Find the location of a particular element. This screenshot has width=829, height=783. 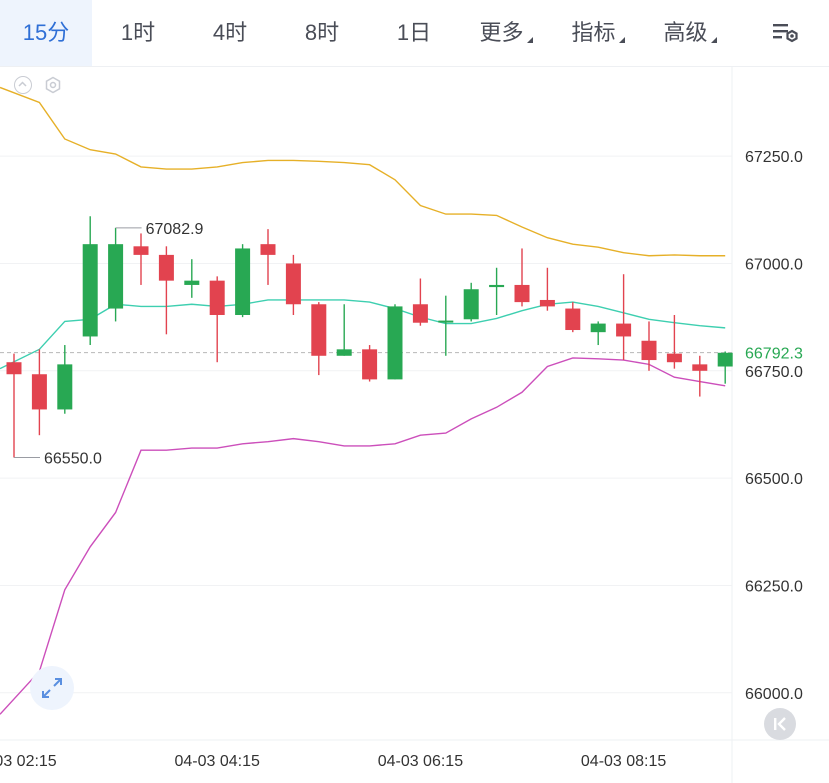

tab-period-2: 4时 is located at coordinates (230, 33).